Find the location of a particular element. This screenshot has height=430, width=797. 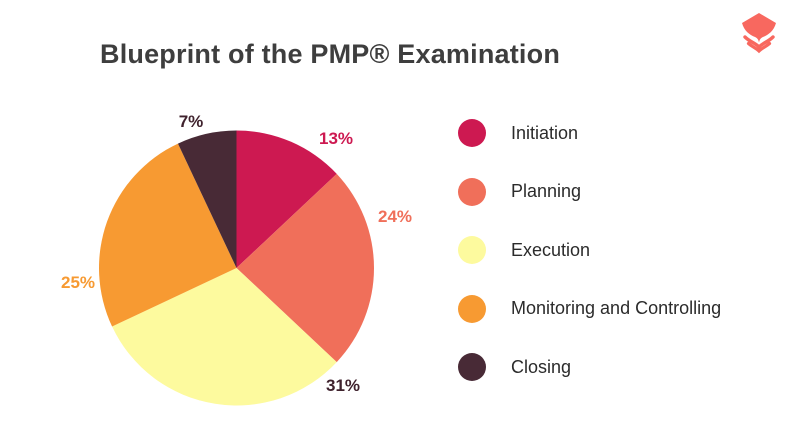

pie-slice-closing is located at coordinates (207, 199).